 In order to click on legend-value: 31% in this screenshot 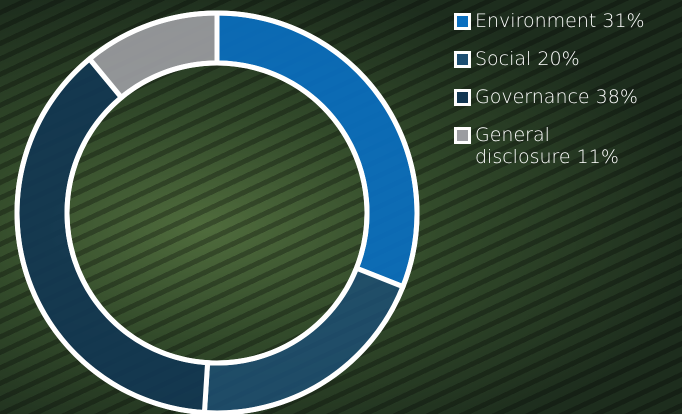, I will do `click(623, 21)`.